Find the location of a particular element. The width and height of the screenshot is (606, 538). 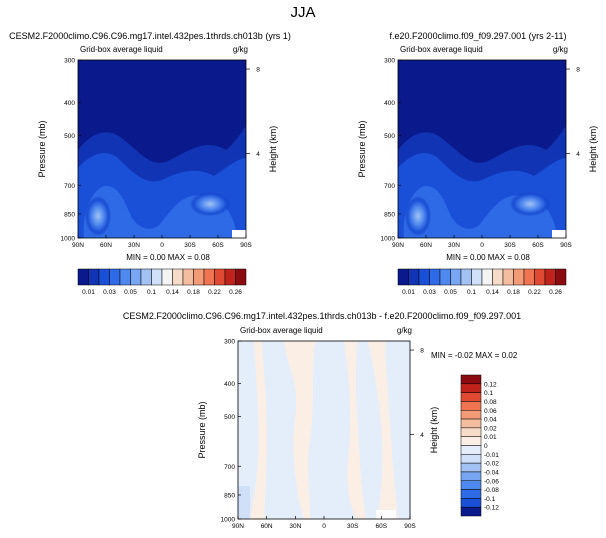

colorbar-label: 0.06 is located at coordinates (490, 411).